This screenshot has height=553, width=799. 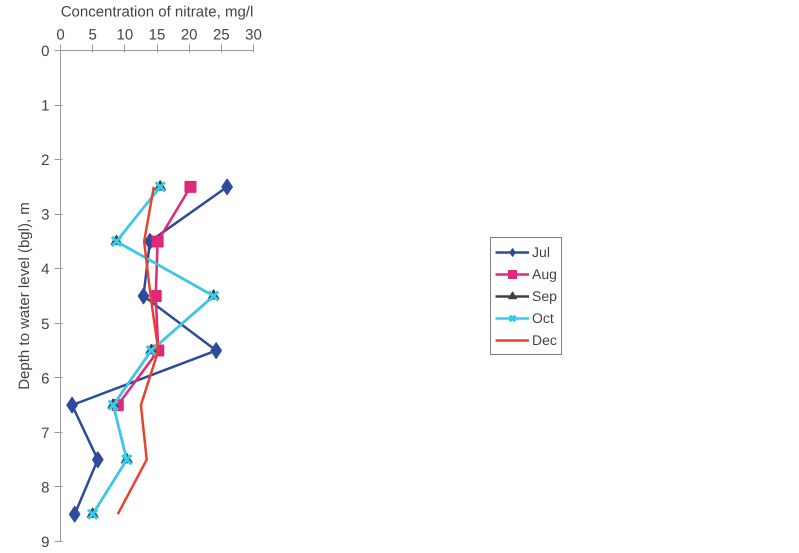 What do you see at coordinates (45, 161) in the screenshot?
I see `y-tick-label: 2` at bounding box center [45, 161].